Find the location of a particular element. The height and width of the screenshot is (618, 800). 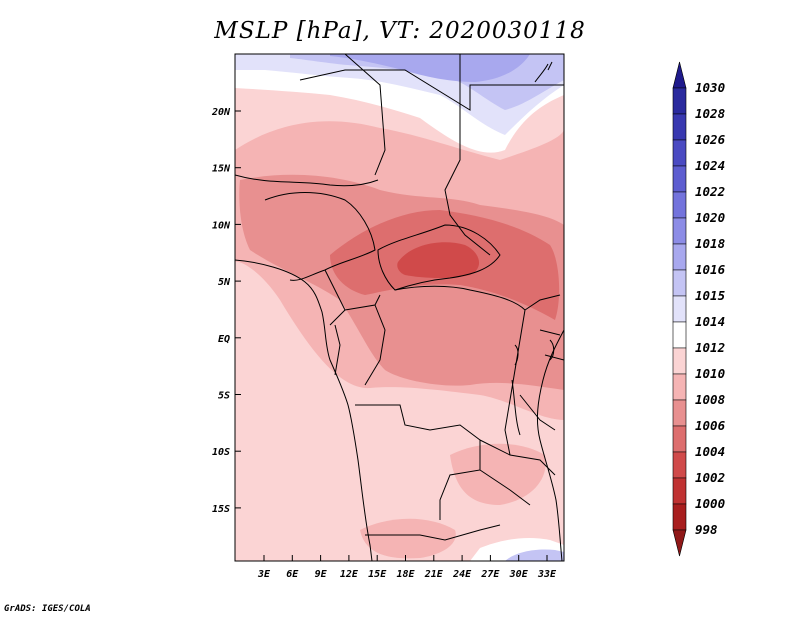

lat-label: 10N is located at coordinates (221, 225).